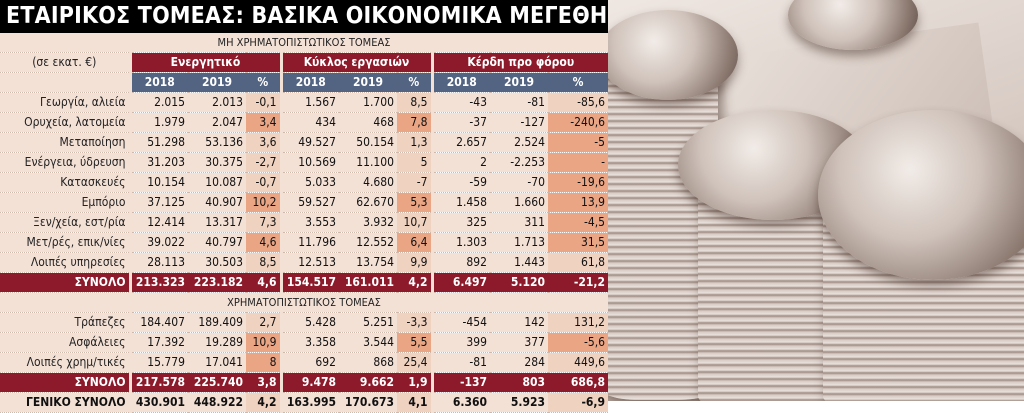 This screenshot has height=413, width=1024. Describe the element at coordinates (519, 262) in the screenshot. I see `cell-value: 1.443` at that location.